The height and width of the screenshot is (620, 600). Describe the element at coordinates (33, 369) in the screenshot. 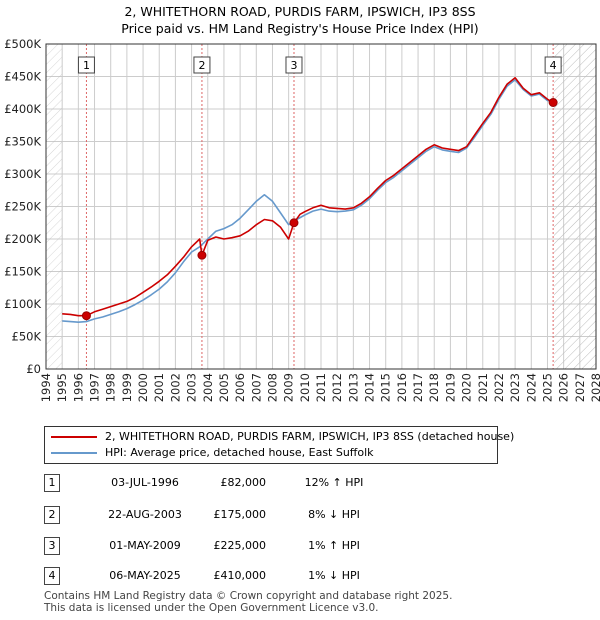

I see `y-tick-label: £0` at that location.